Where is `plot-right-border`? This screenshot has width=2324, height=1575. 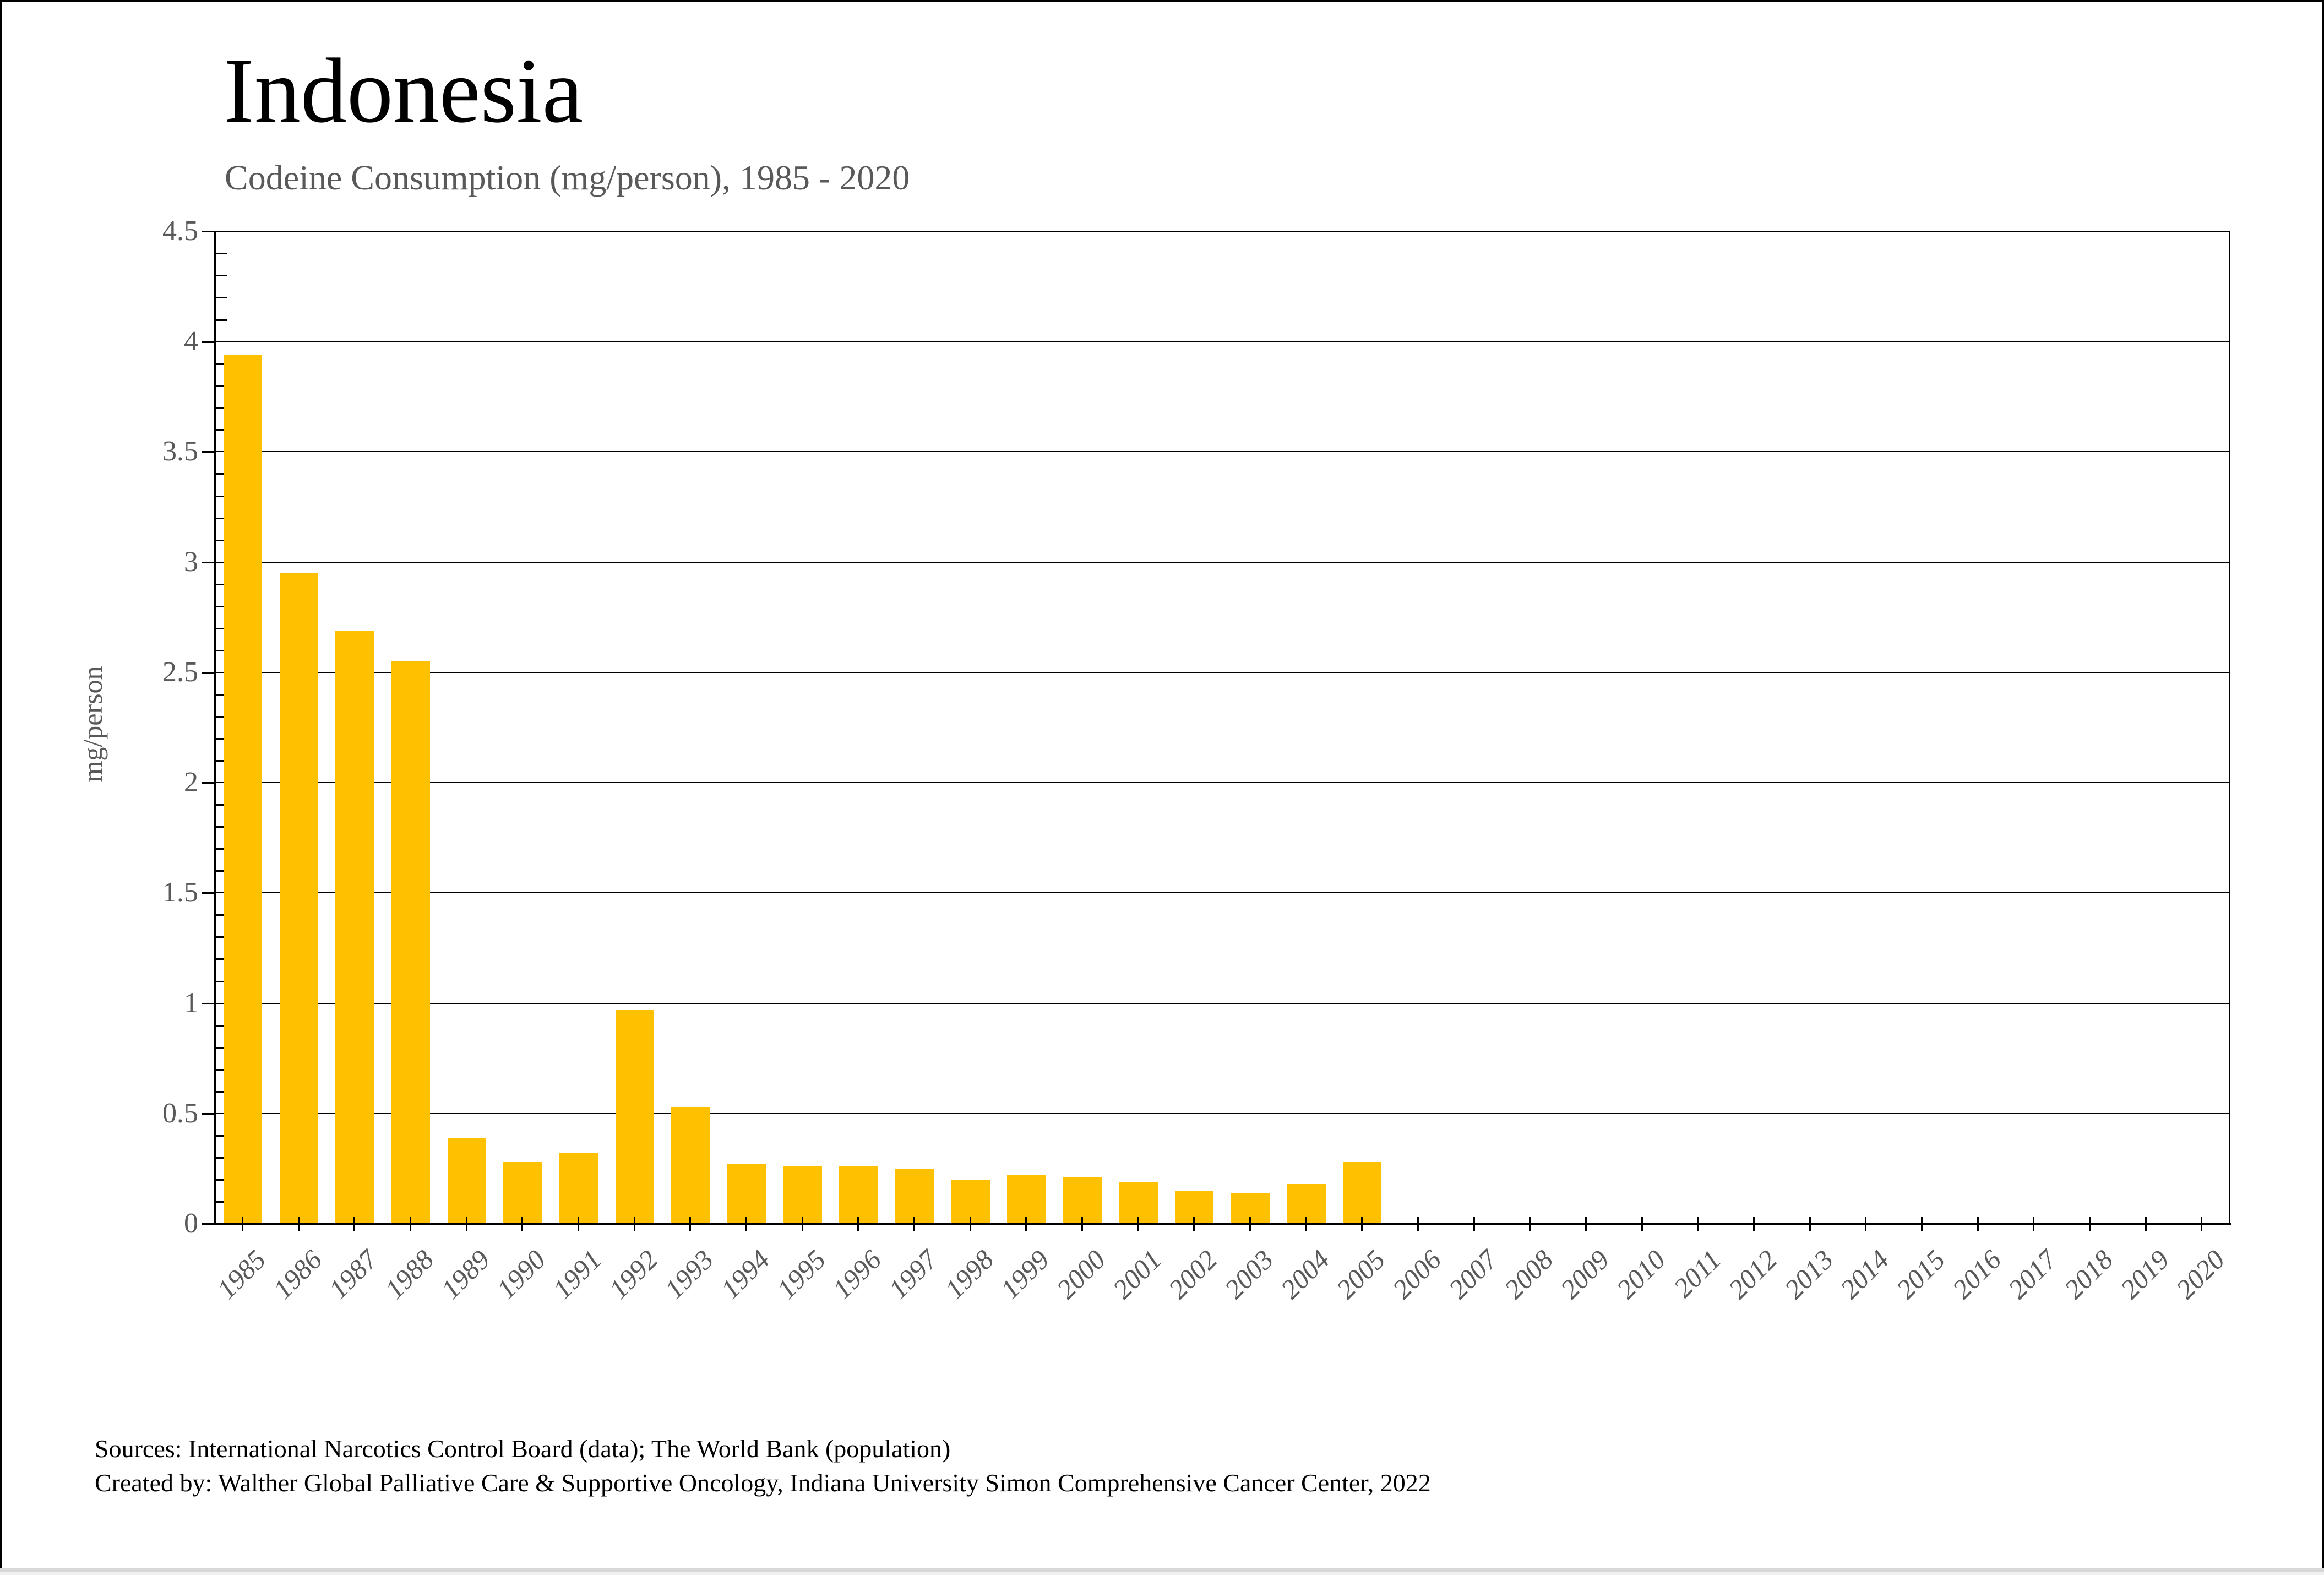 plot-right-border is located at coordinates (2229, 727).